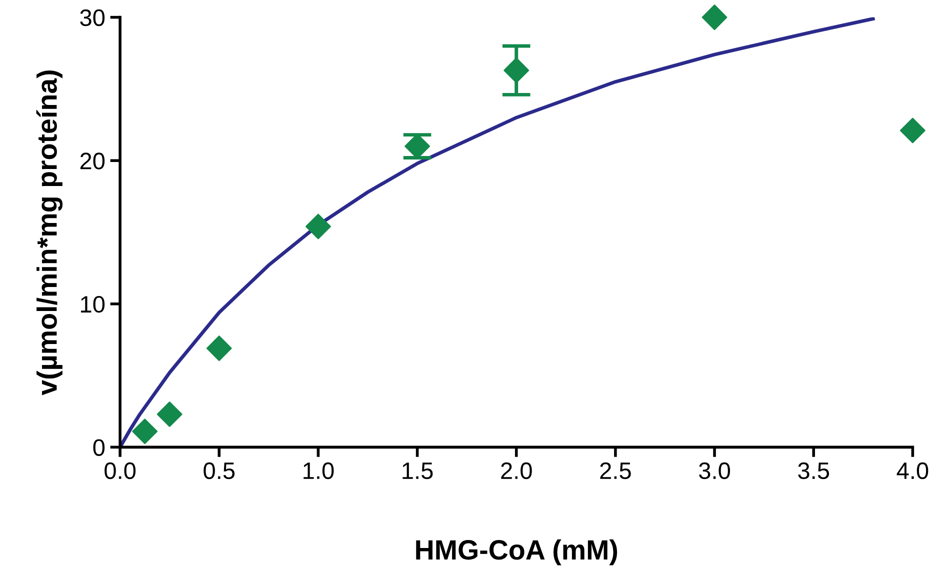 This screenshot has width=938, height=577. What do you see at coordinates (92, 161) in the screenshot?
I see `y-tick-label: 20` at bounding box center [92, 161].